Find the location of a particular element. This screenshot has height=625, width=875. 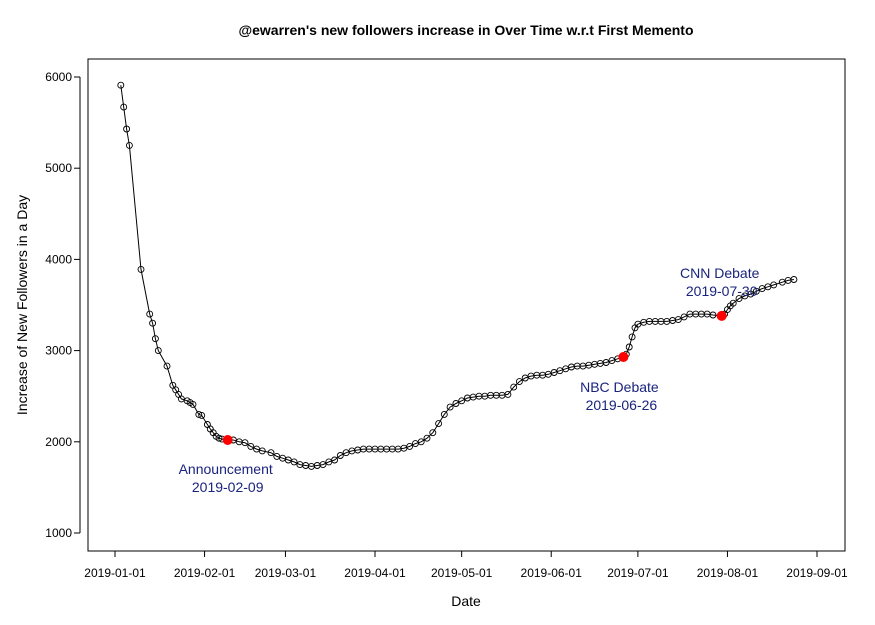

y-tick-label: 1000 is located at coordinates (58, 533).